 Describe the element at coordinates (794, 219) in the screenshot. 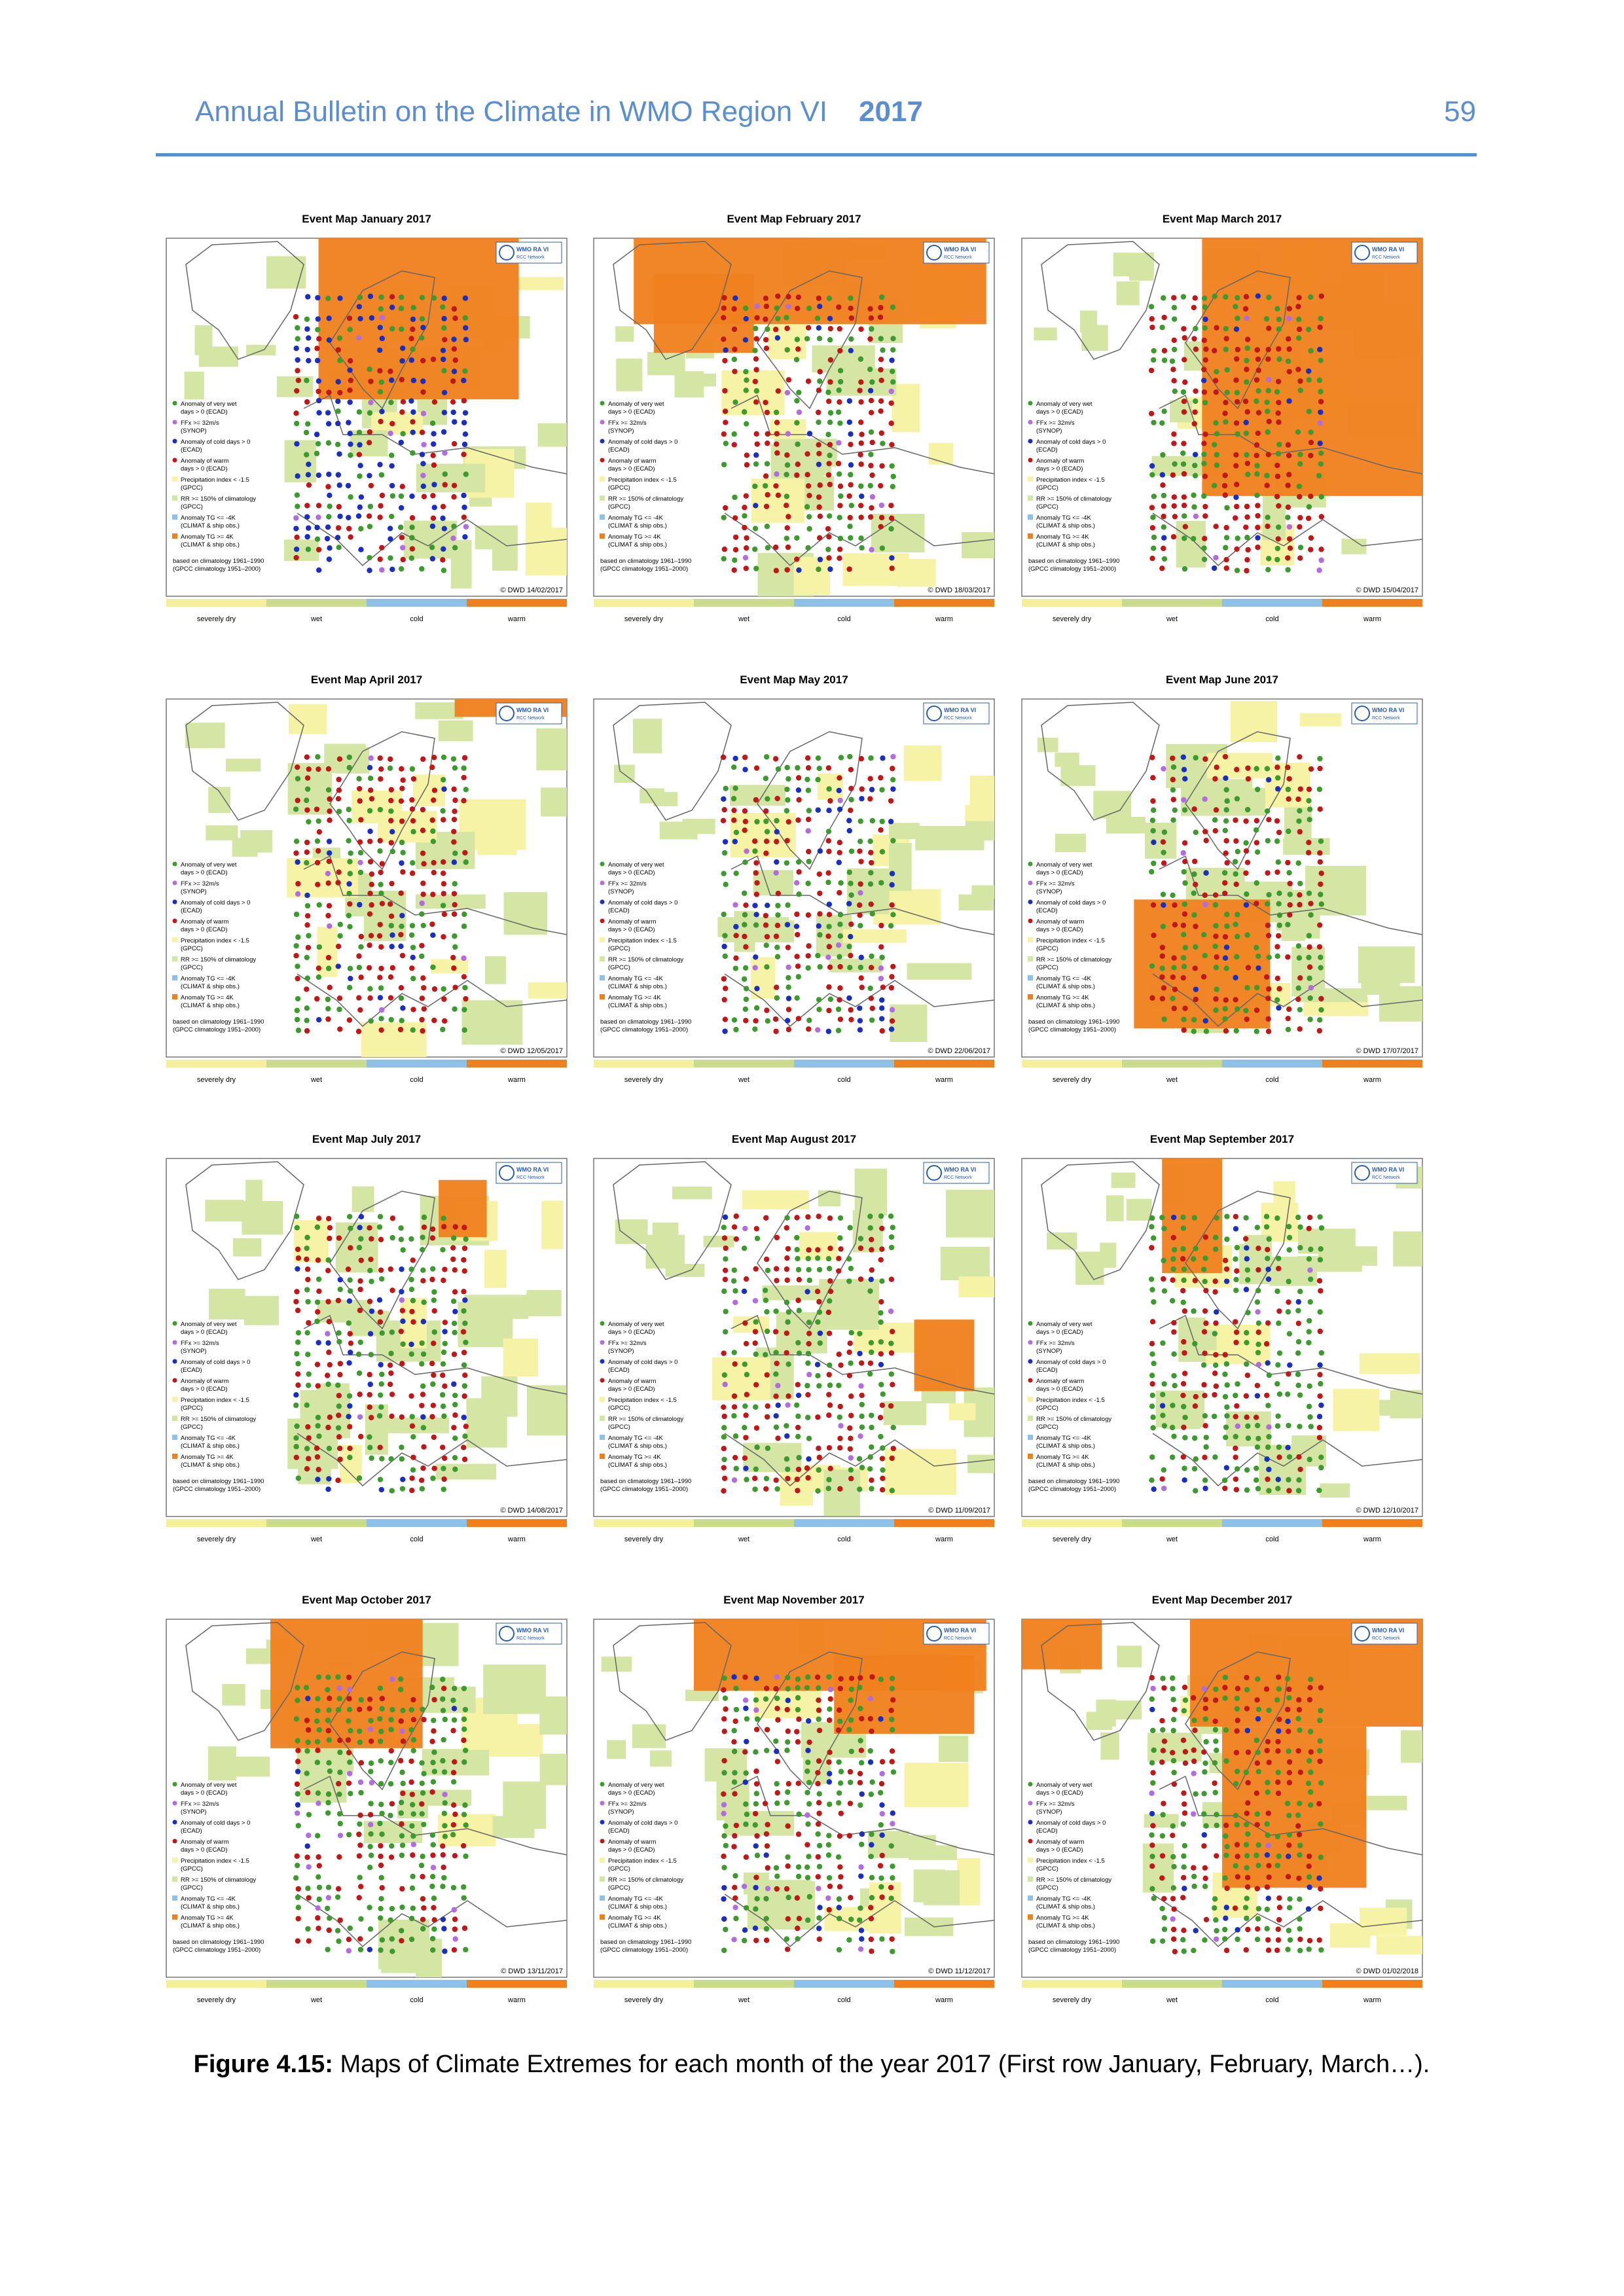

I see `map-title: Event Map February 2017` at that location.